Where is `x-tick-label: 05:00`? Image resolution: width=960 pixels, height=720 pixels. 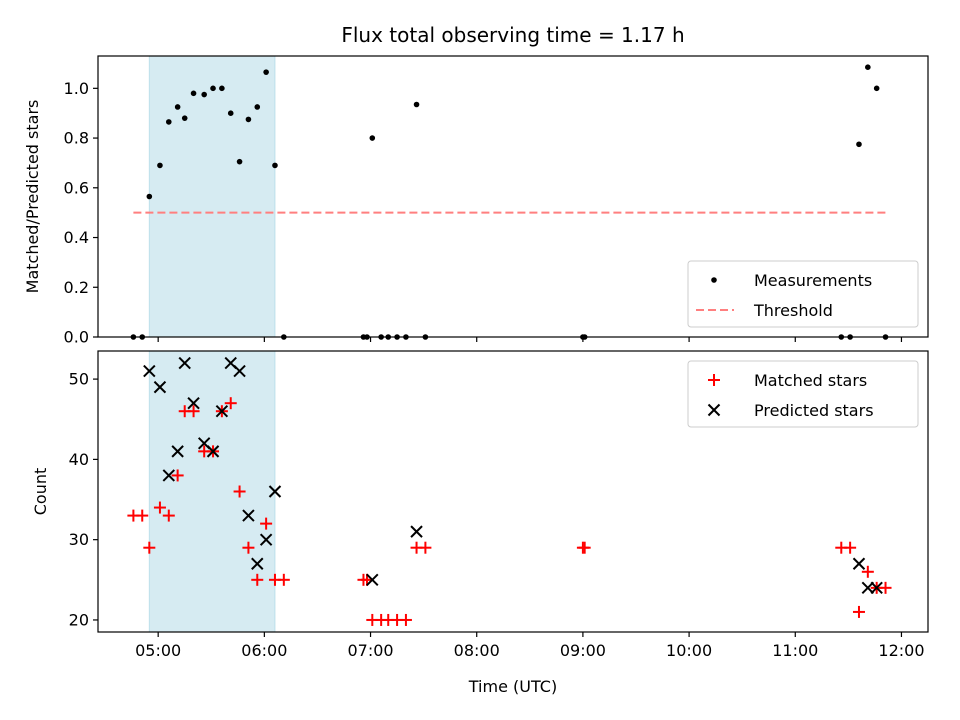
x-tick-label: 05:00 is located at coordinates (158, 650).